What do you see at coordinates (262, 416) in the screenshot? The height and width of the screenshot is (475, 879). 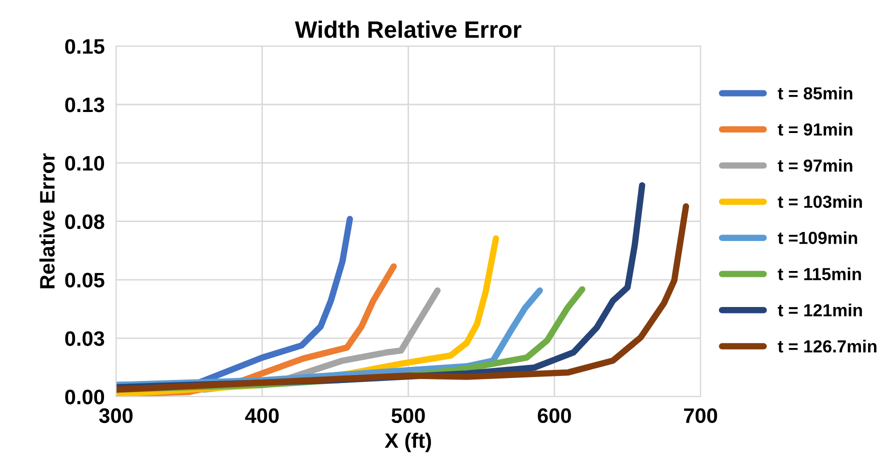 I see `x-tick-label: 400` at bounding box center [262, 416].